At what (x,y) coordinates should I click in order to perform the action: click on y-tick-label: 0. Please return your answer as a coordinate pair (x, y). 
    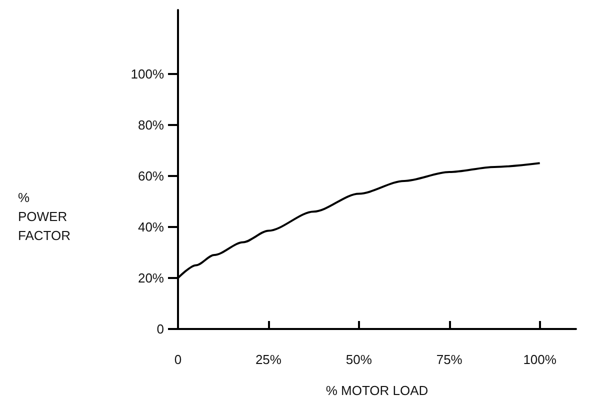
    Looking at the image, I should click on (160, 329).